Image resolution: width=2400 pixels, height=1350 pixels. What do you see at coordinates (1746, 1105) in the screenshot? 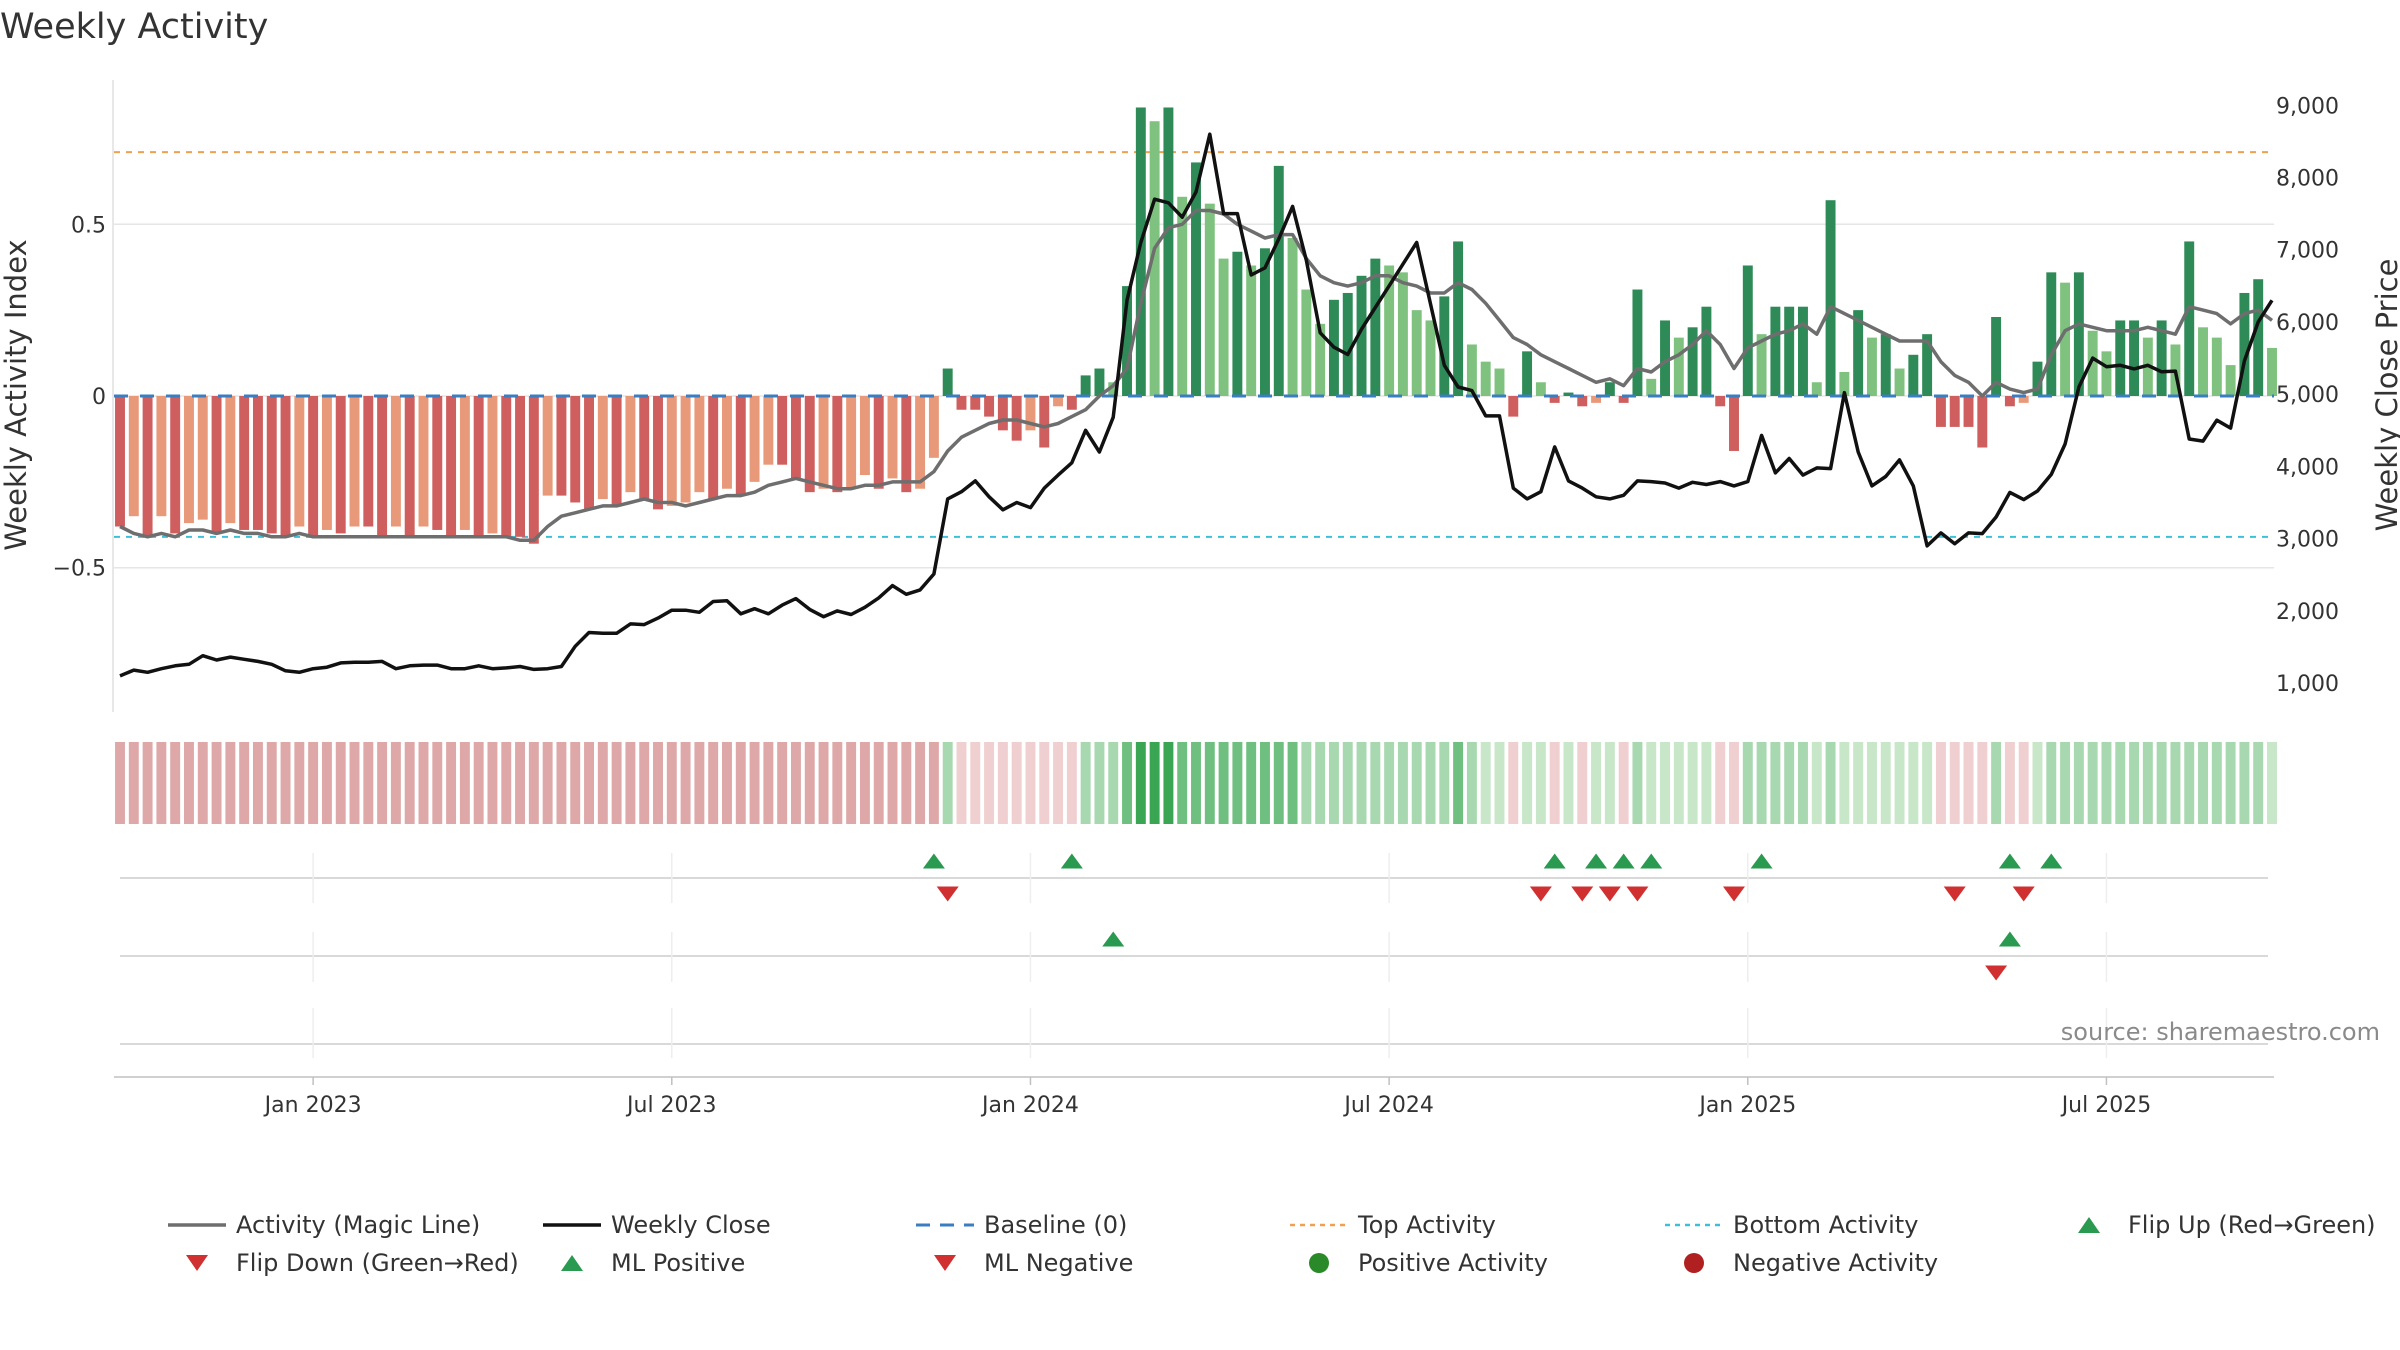
I see `x-tick-label: Jan 2025` at bounding box center [1746, 1105].